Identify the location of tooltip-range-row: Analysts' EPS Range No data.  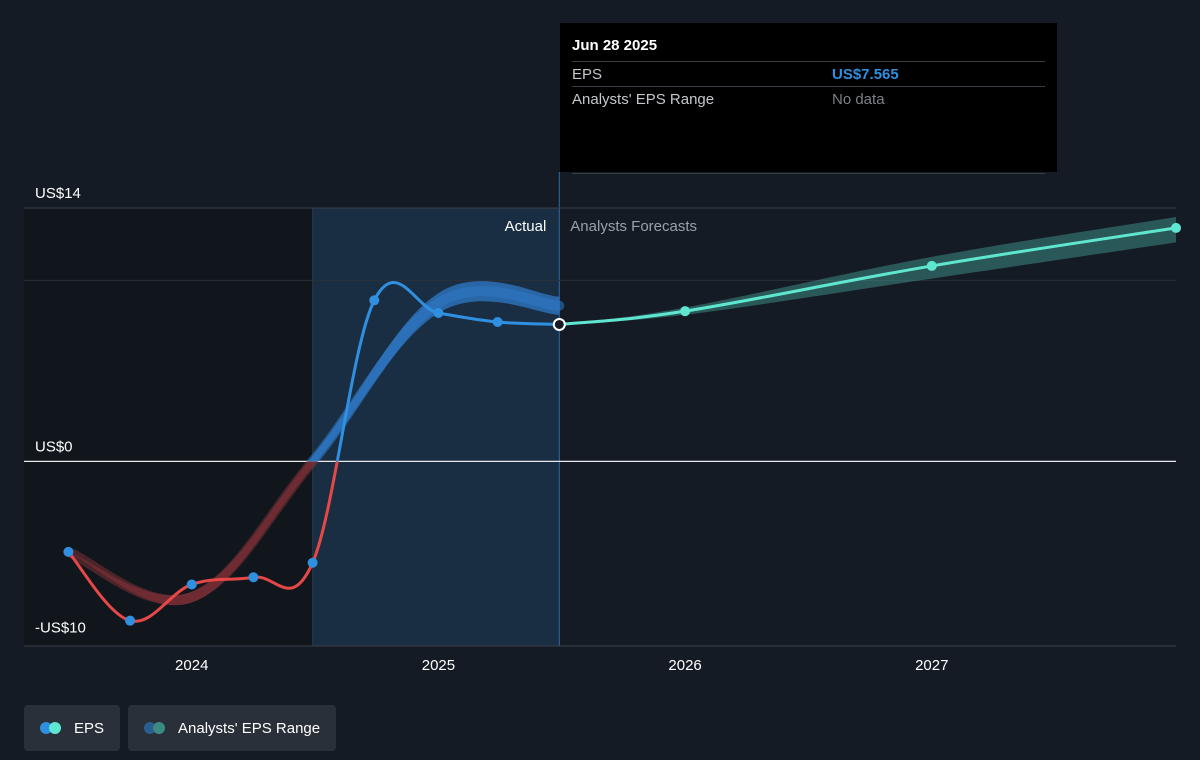
(808, 98).